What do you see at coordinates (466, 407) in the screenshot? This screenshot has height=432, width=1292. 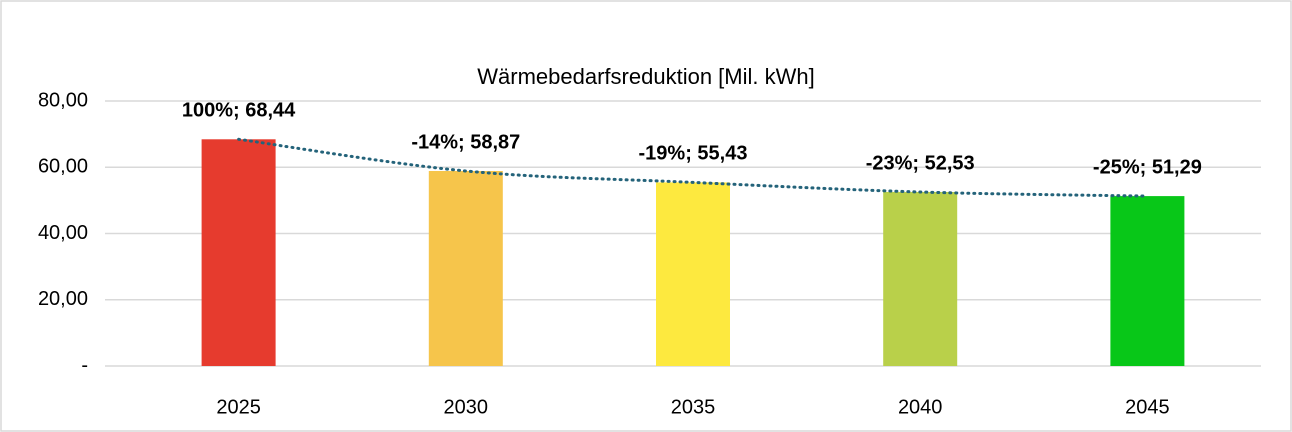 I see `x-tick-label: 2030` at bounding box center [466, 407].